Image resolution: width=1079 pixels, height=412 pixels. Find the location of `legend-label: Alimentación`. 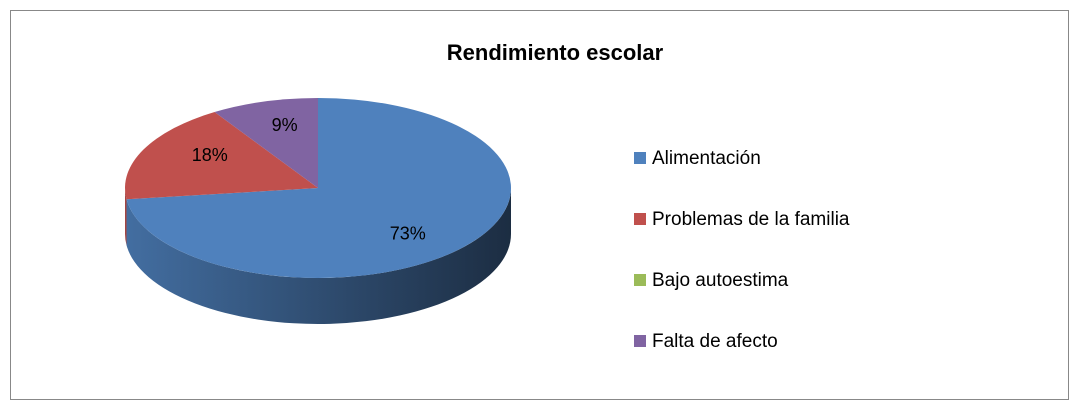

legend-label: Alimentación is located at coordinates (706, 158).